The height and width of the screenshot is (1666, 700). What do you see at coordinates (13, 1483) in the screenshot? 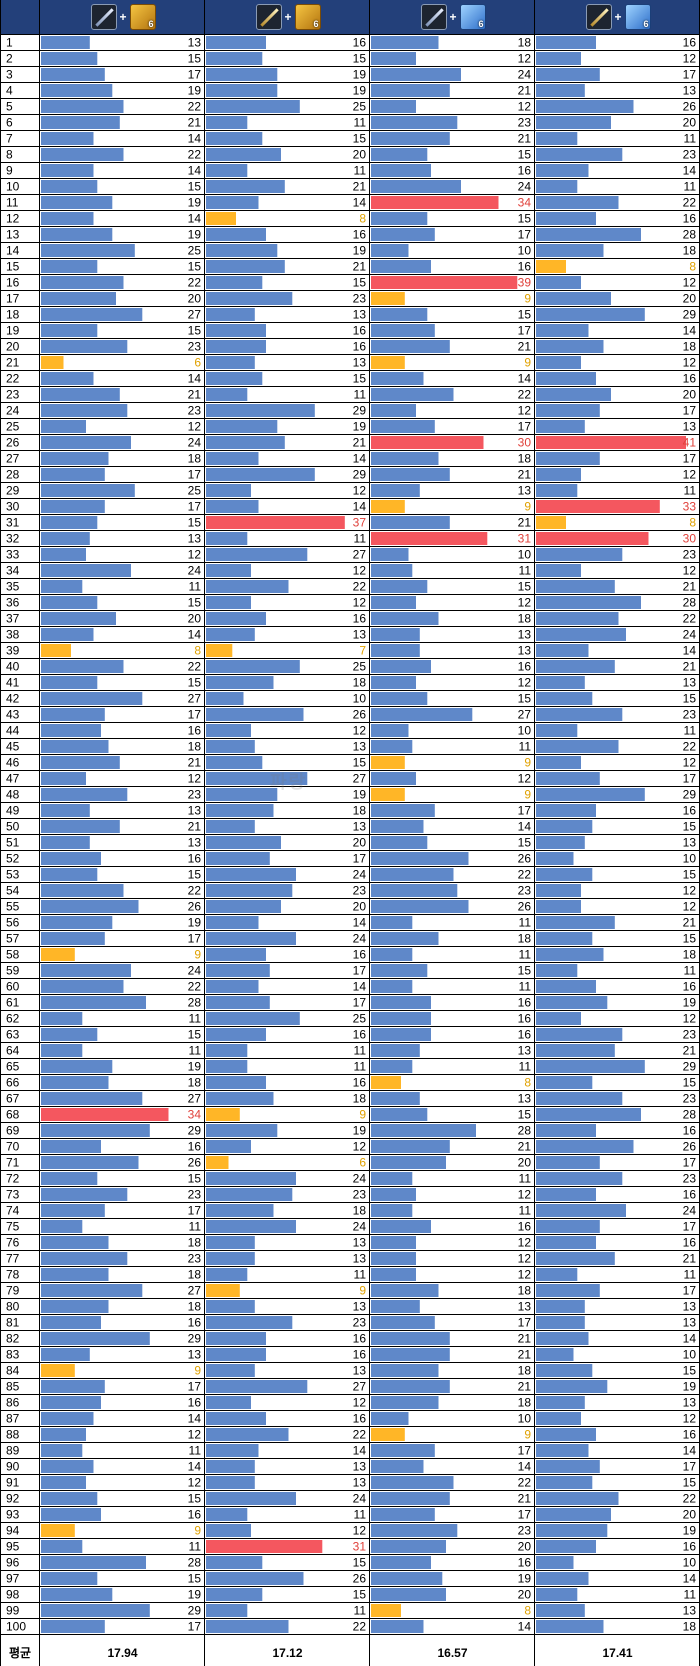
I see `row-number-label: 91` at bounding box center [13, 1483].